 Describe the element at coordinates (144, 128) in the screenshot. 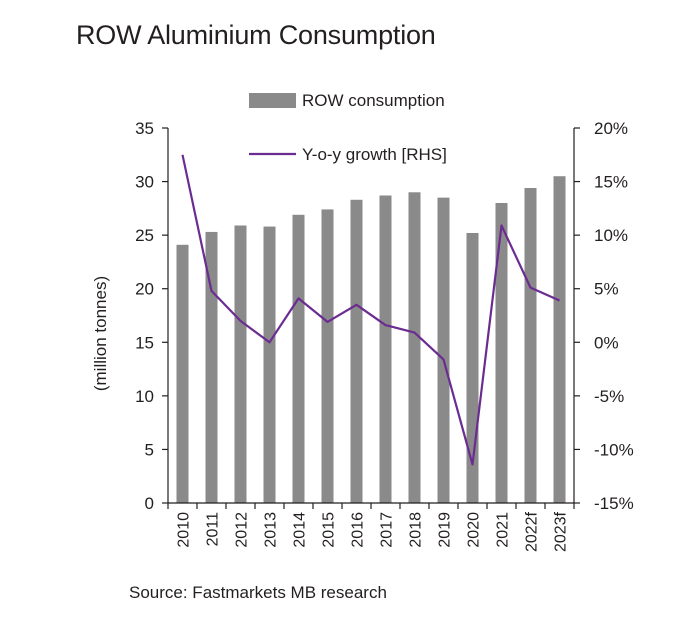

I see `left-tick-label-35: 35` at that location.